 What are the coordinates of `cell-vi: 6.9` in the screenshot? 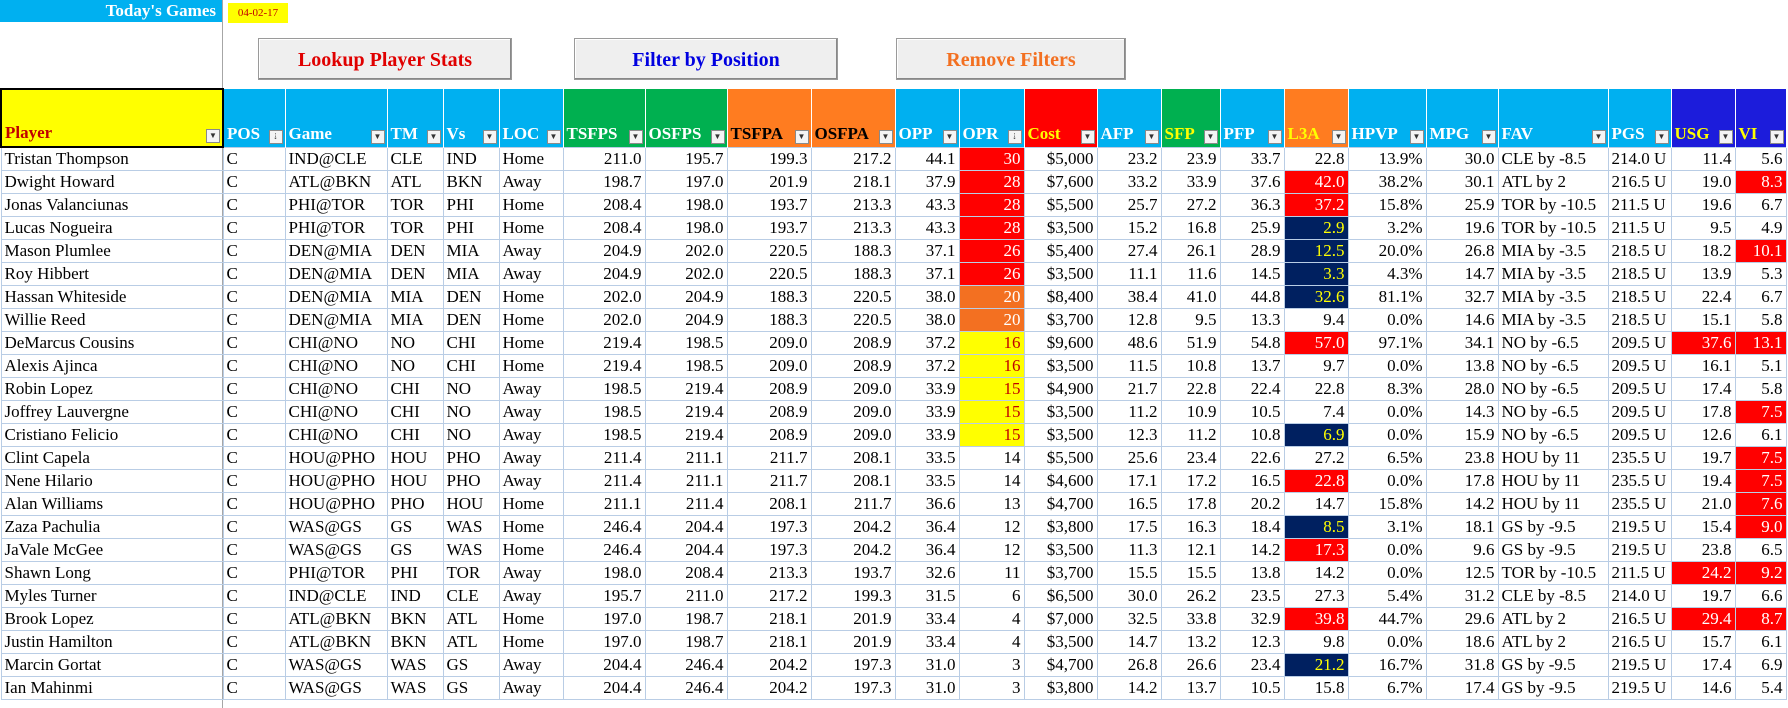 It's located at (1760, 665).